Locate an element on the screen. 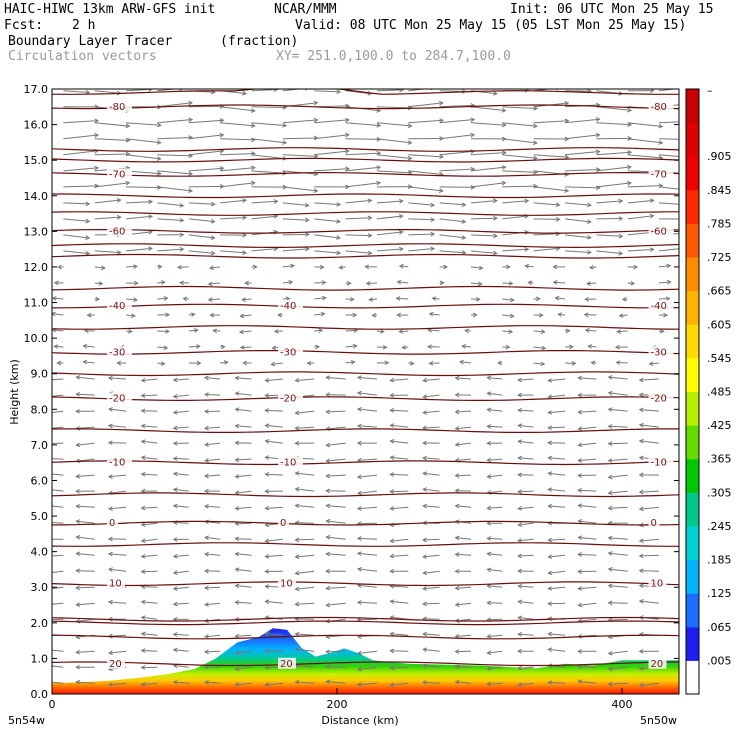 Image resolution: width=740 pixels, height=740 pixels. cross-section-endpoints: XY= 251.0,100.0 to 284.7,100.0 is located at coordinates (393, 56).